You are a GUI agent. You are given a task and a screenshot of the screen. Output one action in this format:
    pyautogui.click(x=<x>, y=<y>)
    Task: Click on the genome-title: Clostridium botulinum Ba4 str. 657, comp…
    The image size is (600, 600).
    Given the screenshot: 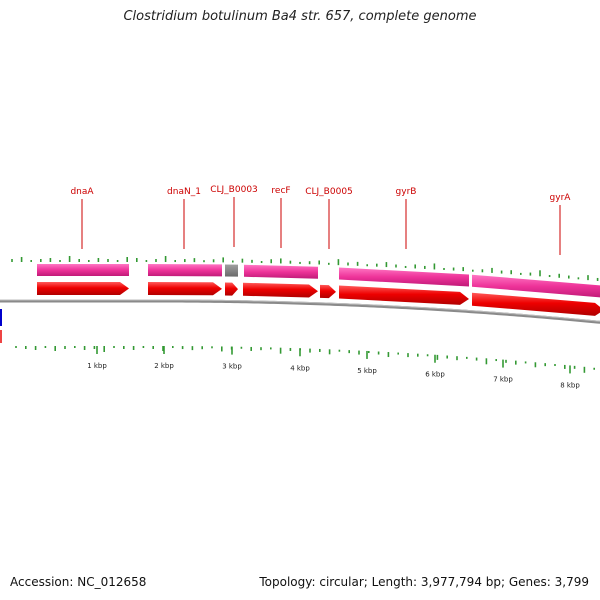 What is the action you would take?
    pyautogui.click(x=300, y=16)
    